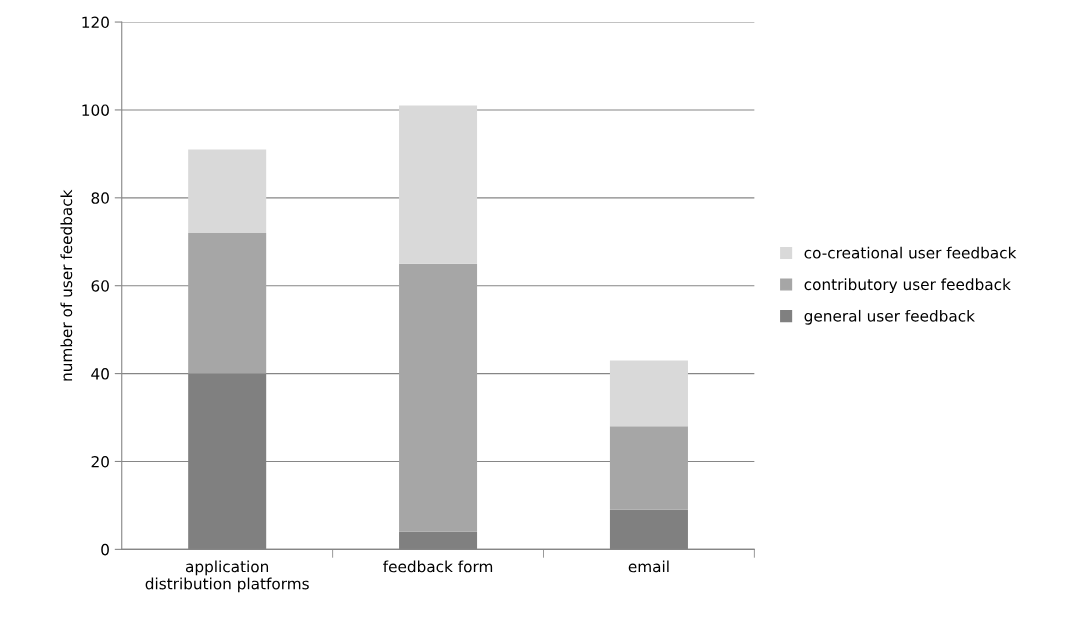 Image resolution: width=1087 pixels, height=630 pixels. I want to click on legend-label: co-creational user feedback, so click(910, 252).